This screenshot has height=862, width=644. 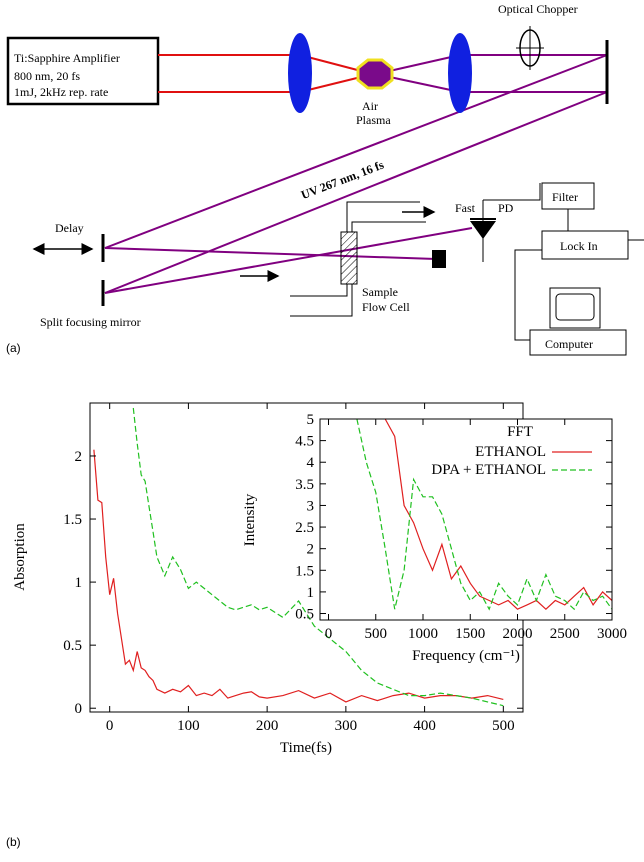 I want to click on mirror-label: Split focusing mirror, so click(x=90, y=322).